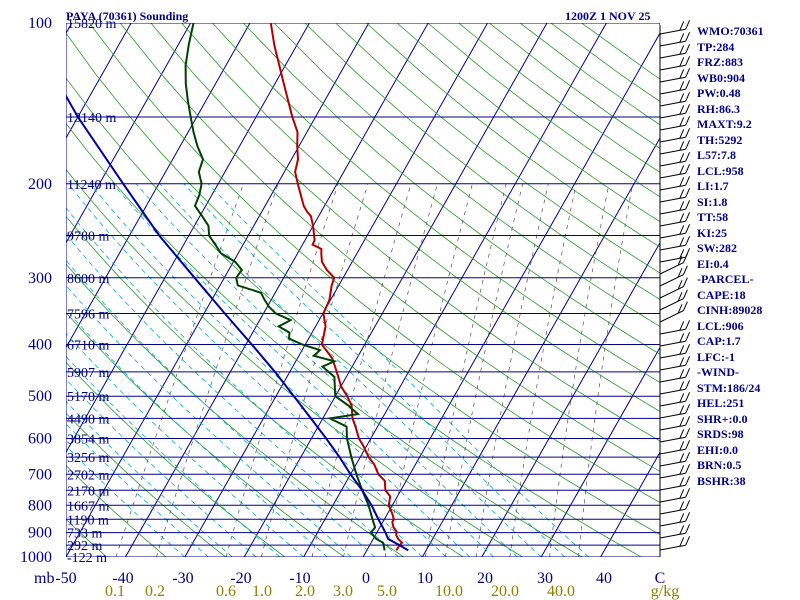 This screenshot has width=800, height=600. Describe the element at coordinates (607, 16) in the screenshot. I see `chart-time: 1200Z 1 NOV 25` at that location.